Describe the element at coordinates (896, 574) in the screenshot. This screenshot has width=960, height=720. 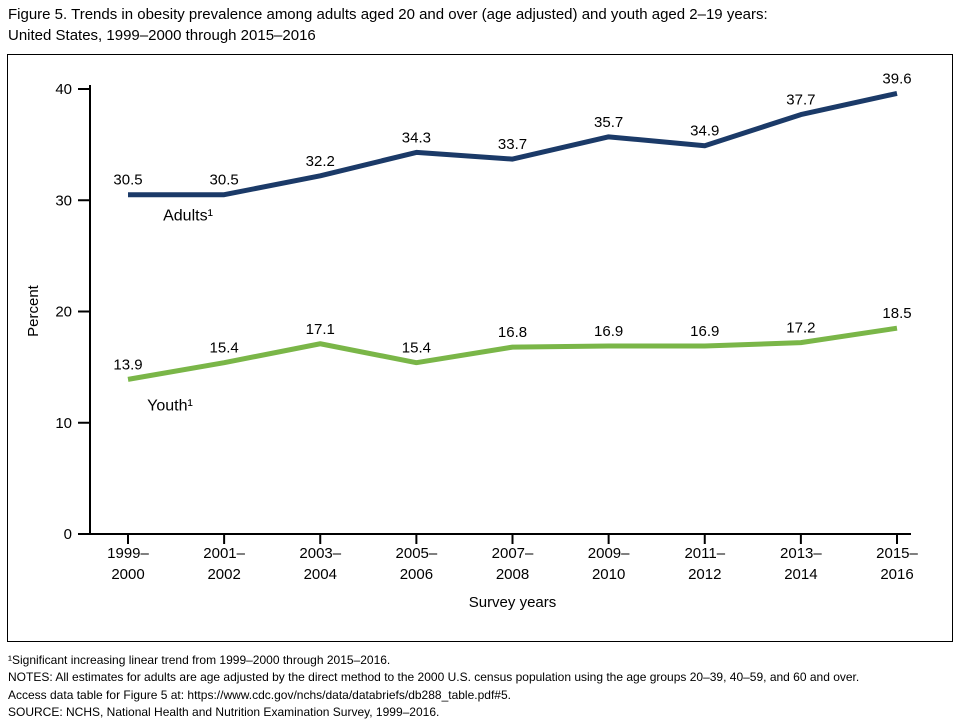
I see `x-tick-label: 2016` at that location.